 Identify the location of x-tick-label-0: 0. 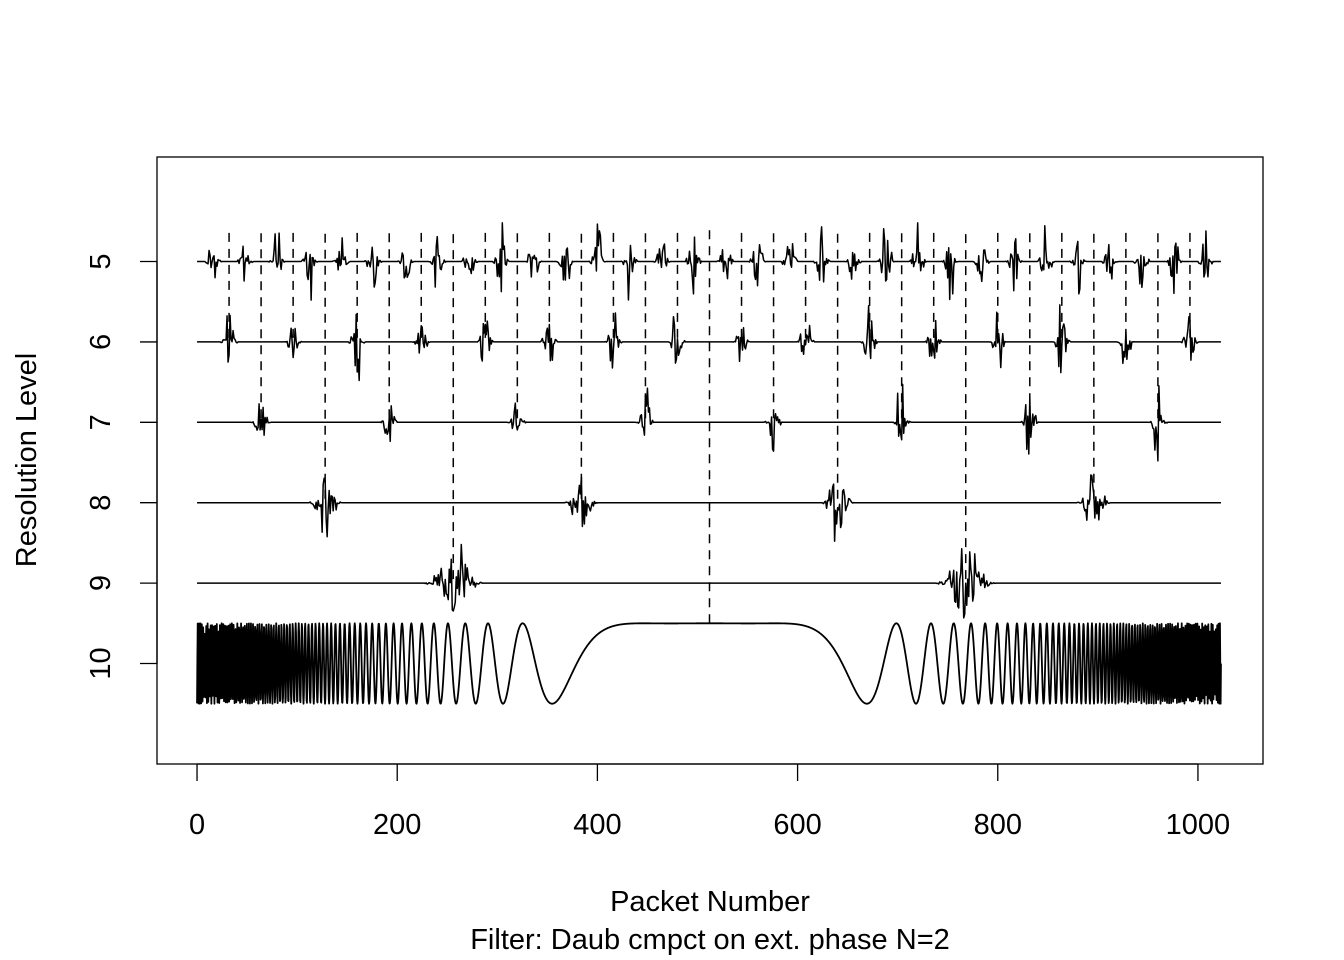
(197, 825).